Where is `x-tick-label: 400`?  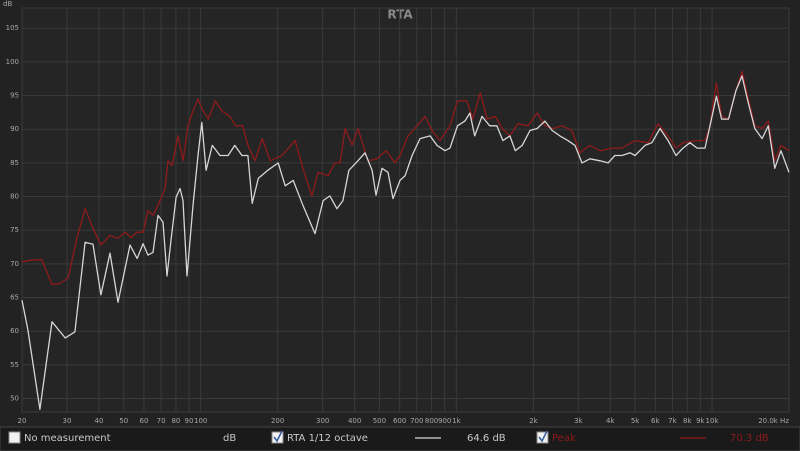 x-tick-label: 400 is located at coordinates (354, 421).